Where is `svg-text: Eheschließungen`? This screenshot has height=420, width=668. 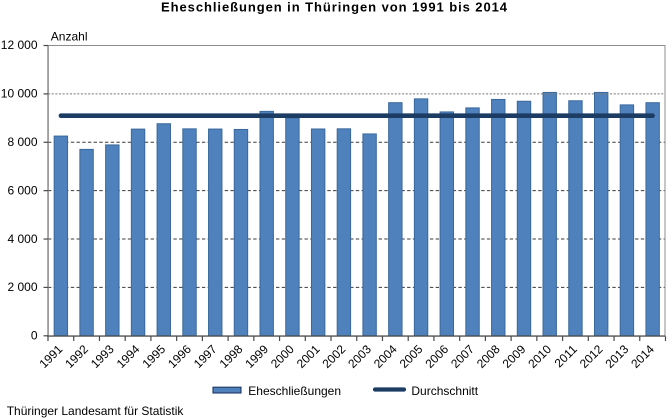 svg-text: Eheschließungen is located at coordinates (294, 391).